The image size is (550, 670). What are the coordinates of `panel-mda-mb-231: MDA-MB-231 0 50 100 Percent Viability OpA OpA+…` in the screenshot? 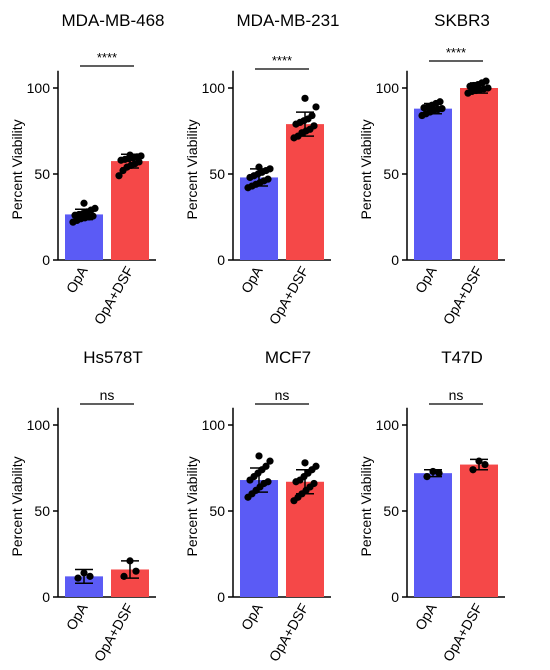 It's located at (261, 169).